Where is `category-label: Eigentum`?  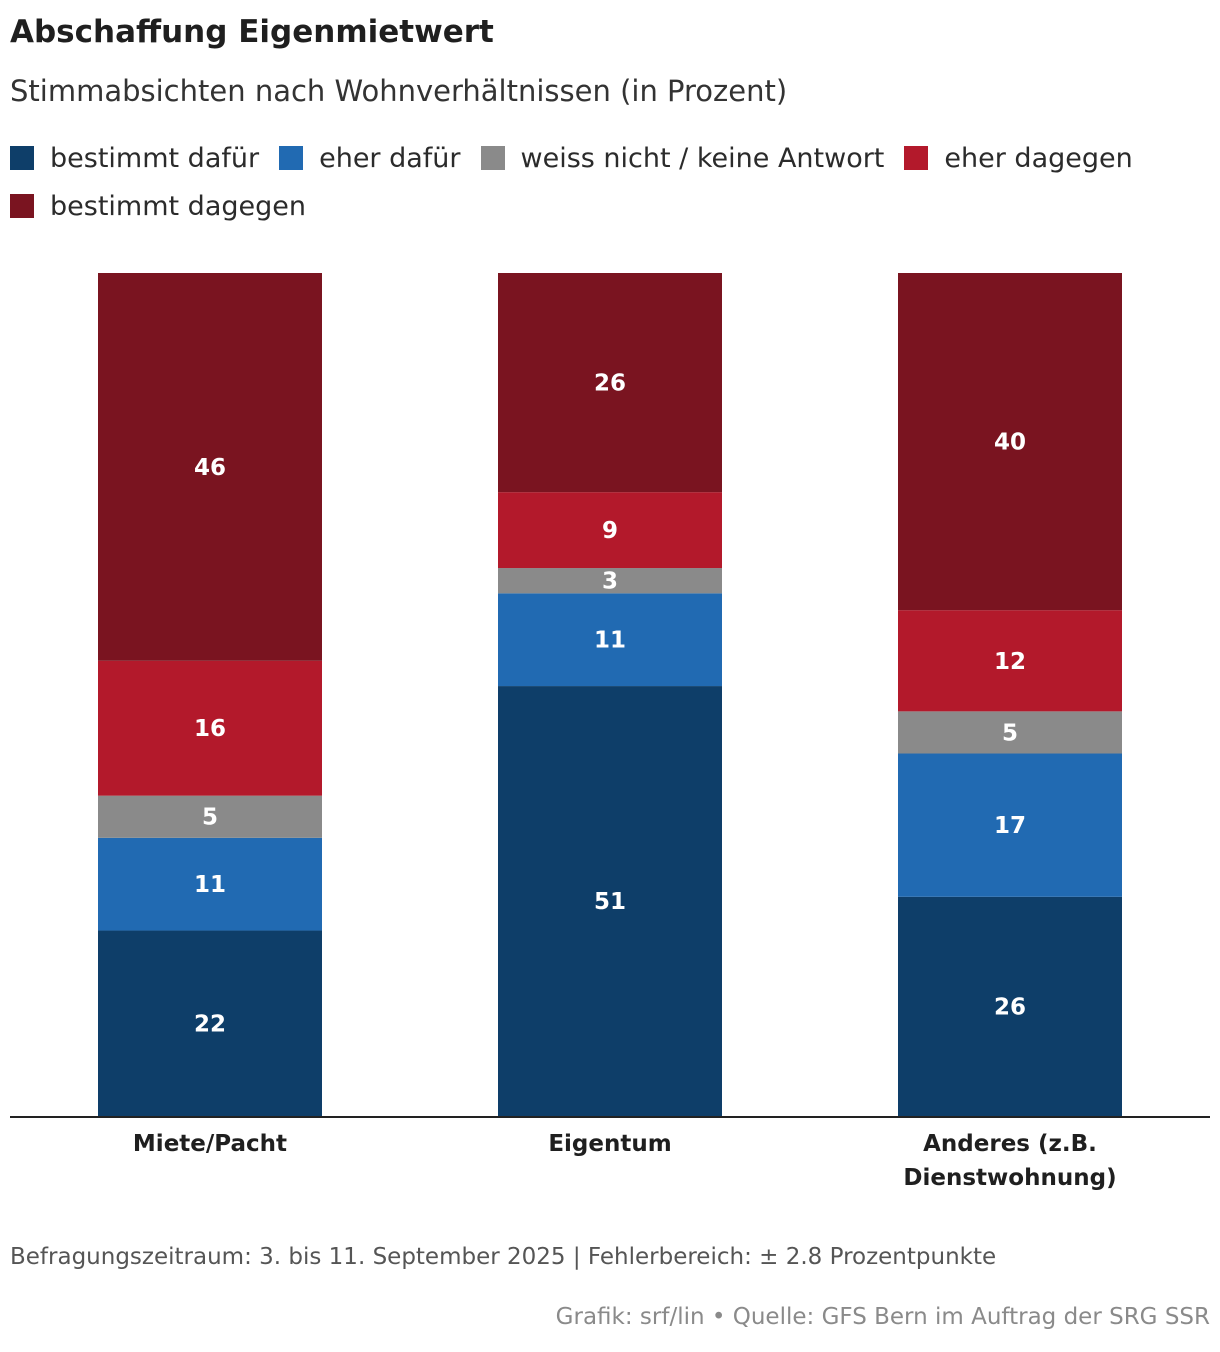 category-label: Eigentum is located at coordinates (609, 1144).